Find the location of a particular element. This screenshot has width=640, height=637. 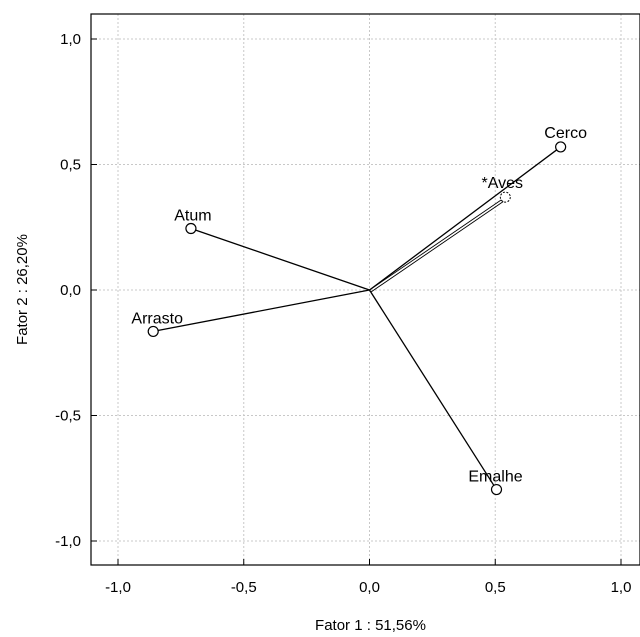

vector-emalhe is located at coordinates (433, 389).